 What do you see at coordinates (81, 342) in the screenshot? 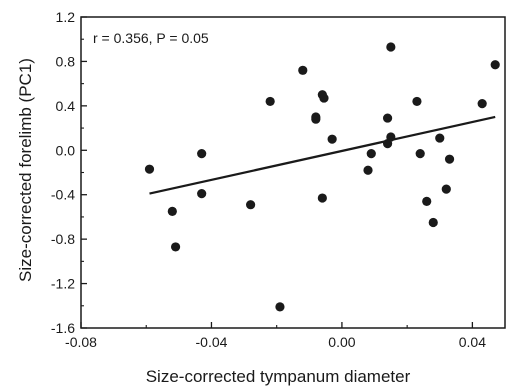
I see `x-tick-label: -0.08` at bounding box center [81, 342].